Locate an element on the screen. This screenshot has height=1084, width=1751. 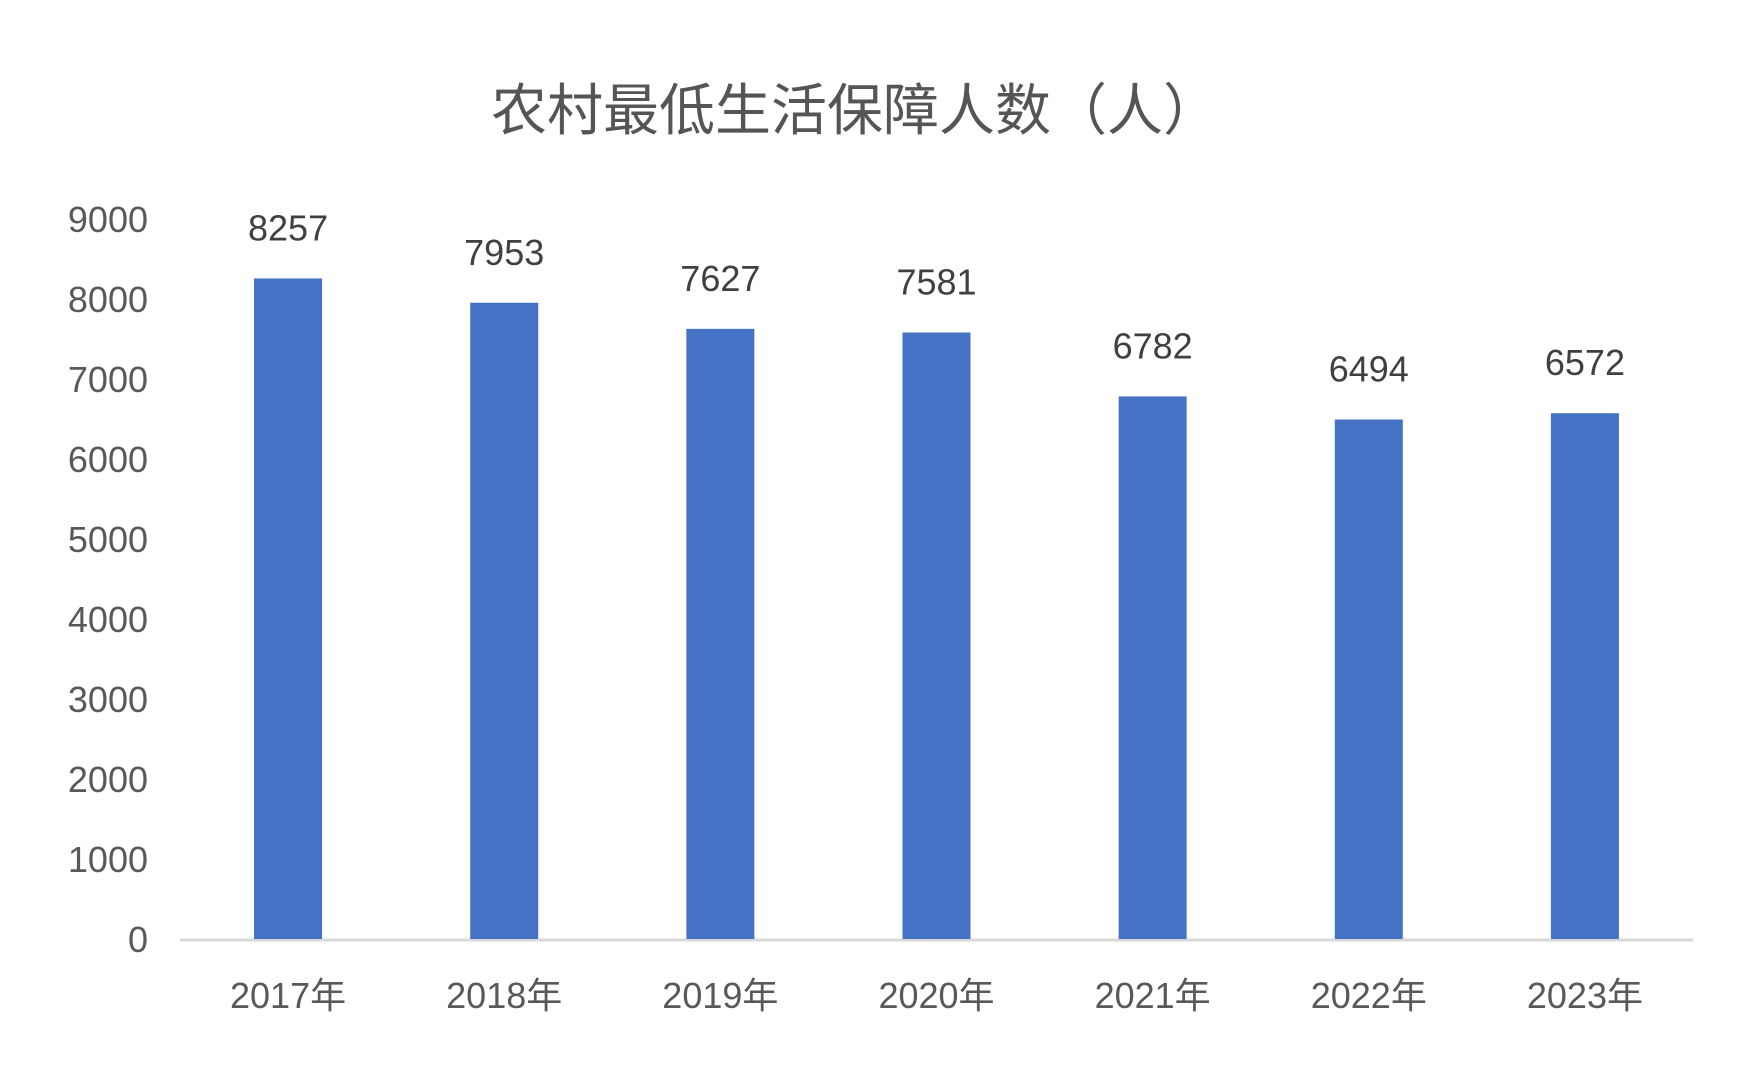
y-tick-label: 5000 is located at coordinates (108, 539).